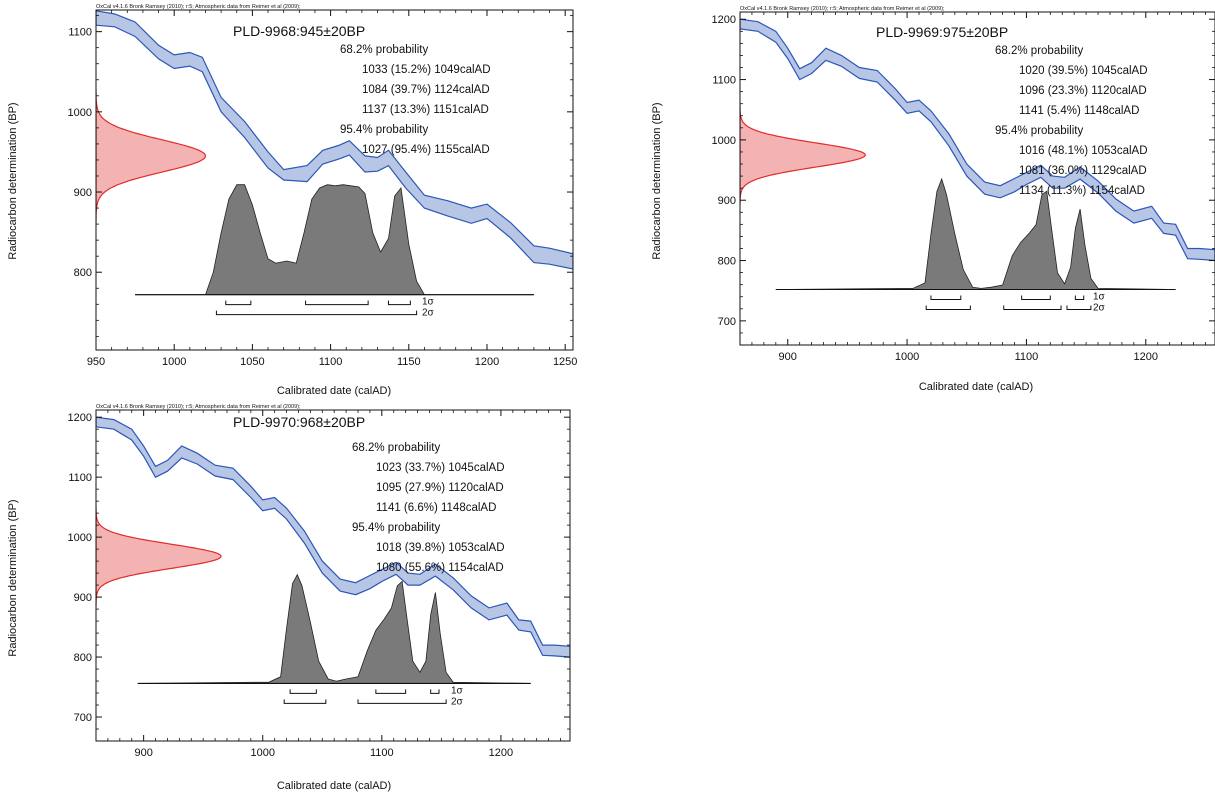 This screenshot has height=796, width=1215. Describe the element at coordinates (96, 362) in the screenshot. I see `x-tick-label: 950` at that location.